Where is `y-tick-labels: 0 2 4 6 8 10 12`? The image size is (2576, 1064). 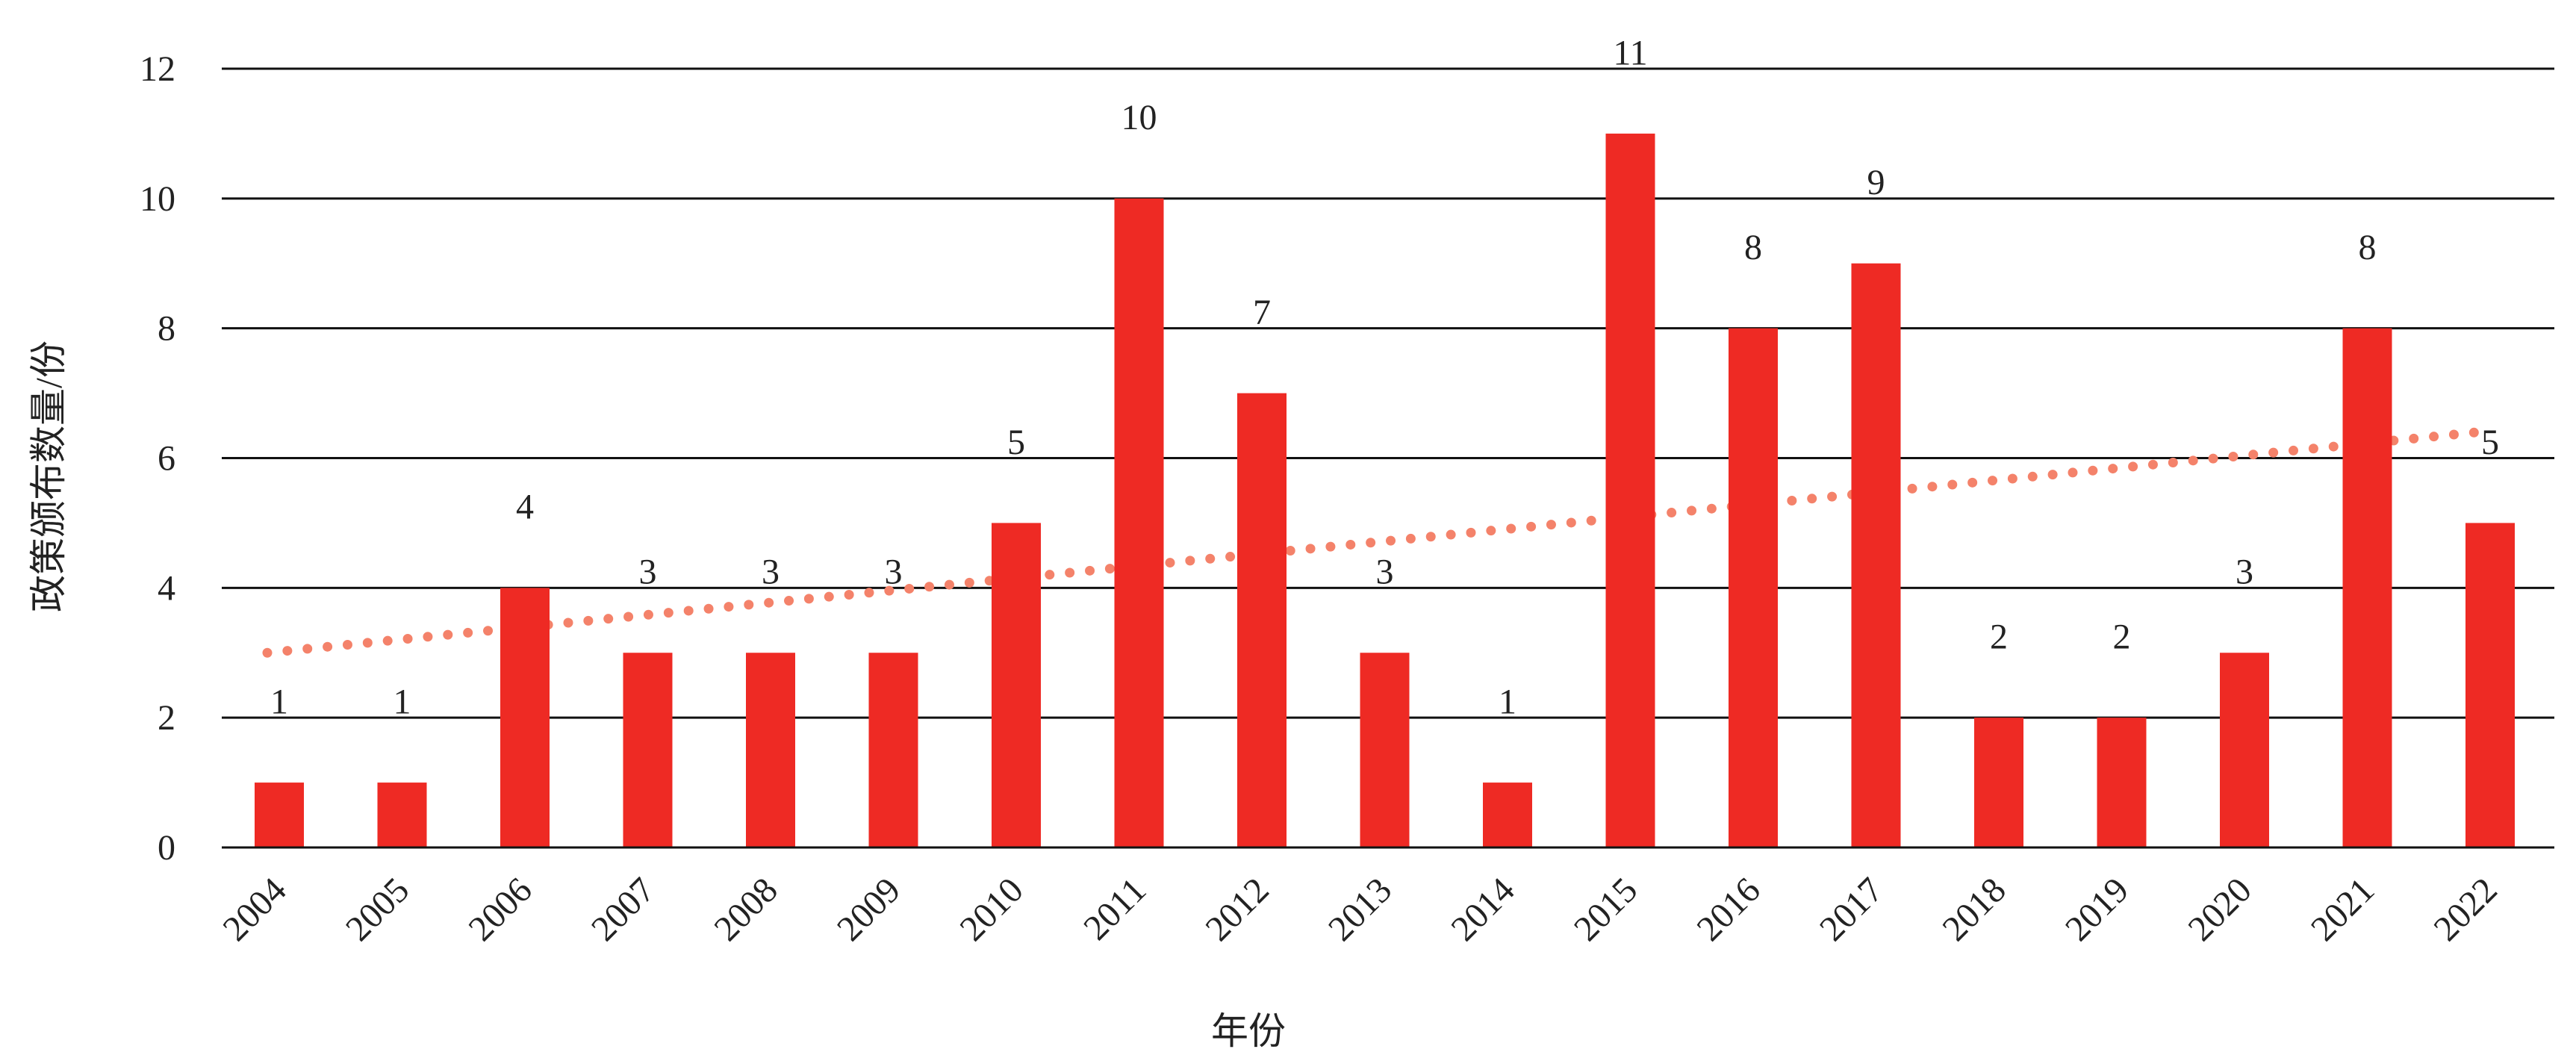 y-tick-labels: 0 2 4 6 8 10 12 is located at coordinates (157, 458).